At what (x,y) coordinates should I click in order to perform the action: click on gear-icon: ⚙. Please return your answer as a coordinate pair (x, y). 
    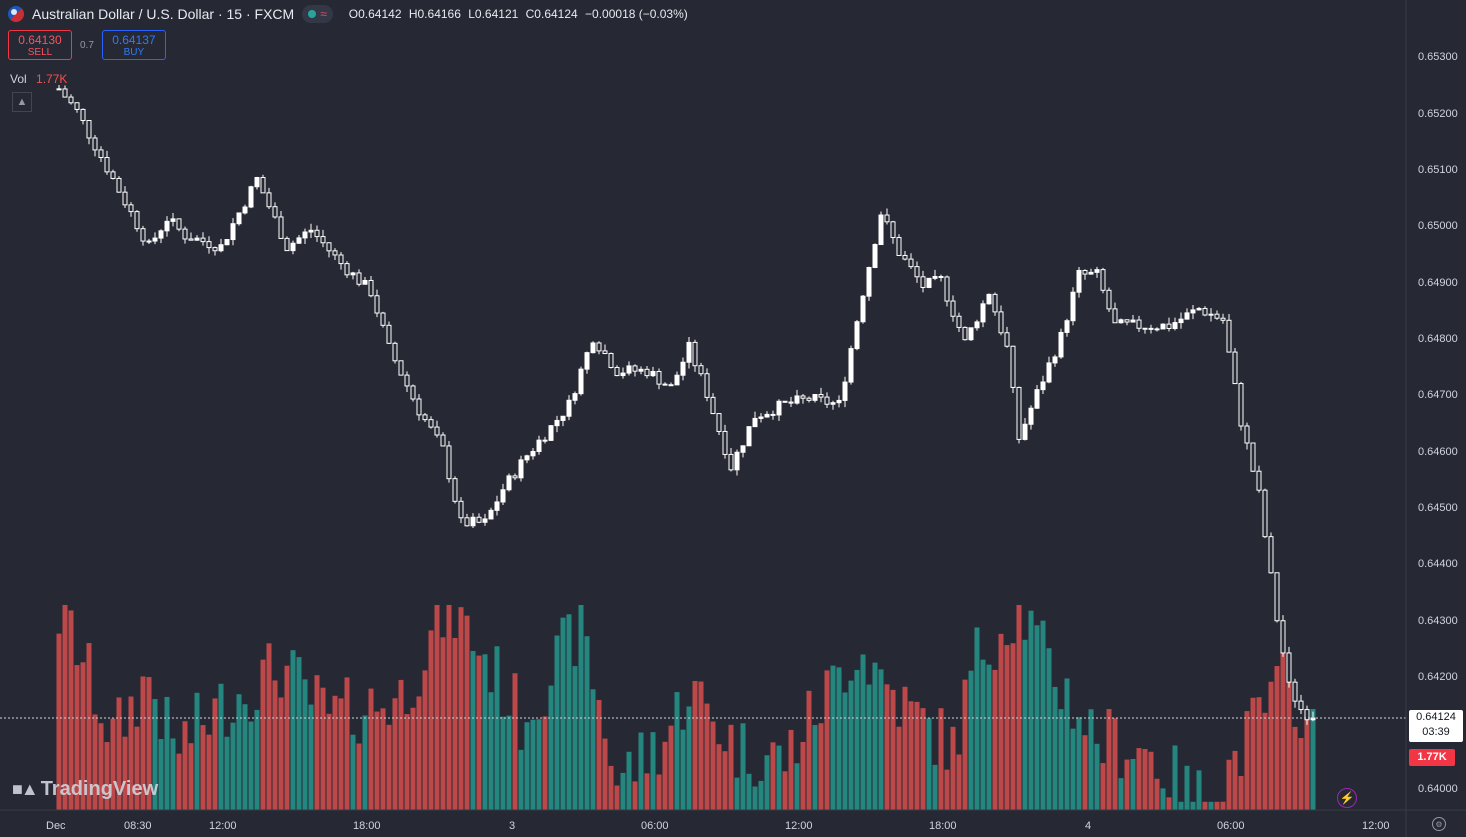
    Looking at the image, I should click on (1439, 824).